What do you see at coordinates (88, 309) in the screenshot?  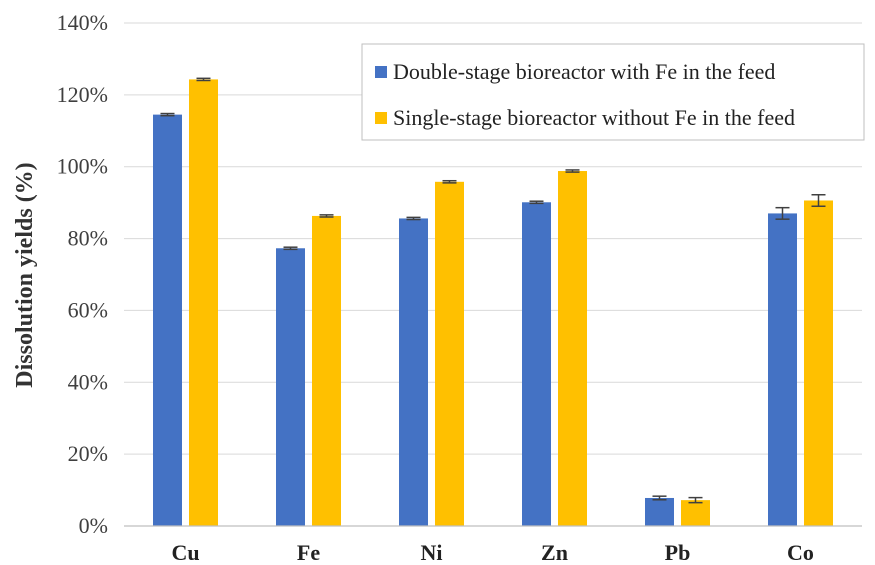 I see `y-tick-label: 60%` at bounding box center [88, 309].